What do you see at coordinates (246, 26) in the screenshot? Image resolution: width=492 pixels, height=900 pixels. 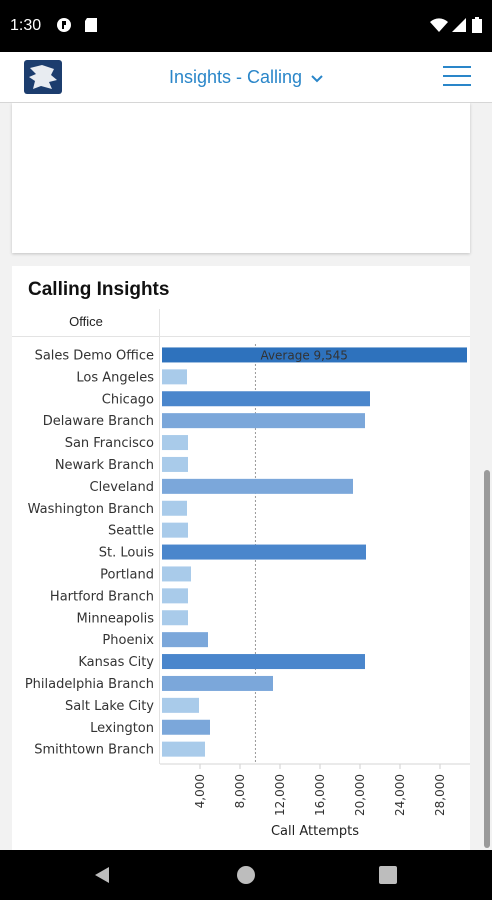 I see `status-bar: 1:30` at bounding box center [246, 26].